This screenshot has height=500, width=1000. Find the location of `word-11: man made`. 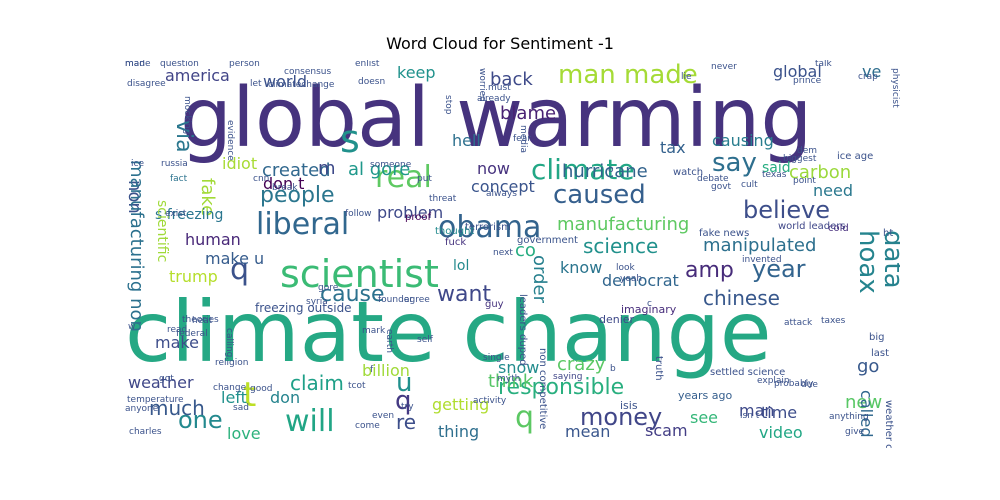

word-11: man made is located at coordinates (628, 75).